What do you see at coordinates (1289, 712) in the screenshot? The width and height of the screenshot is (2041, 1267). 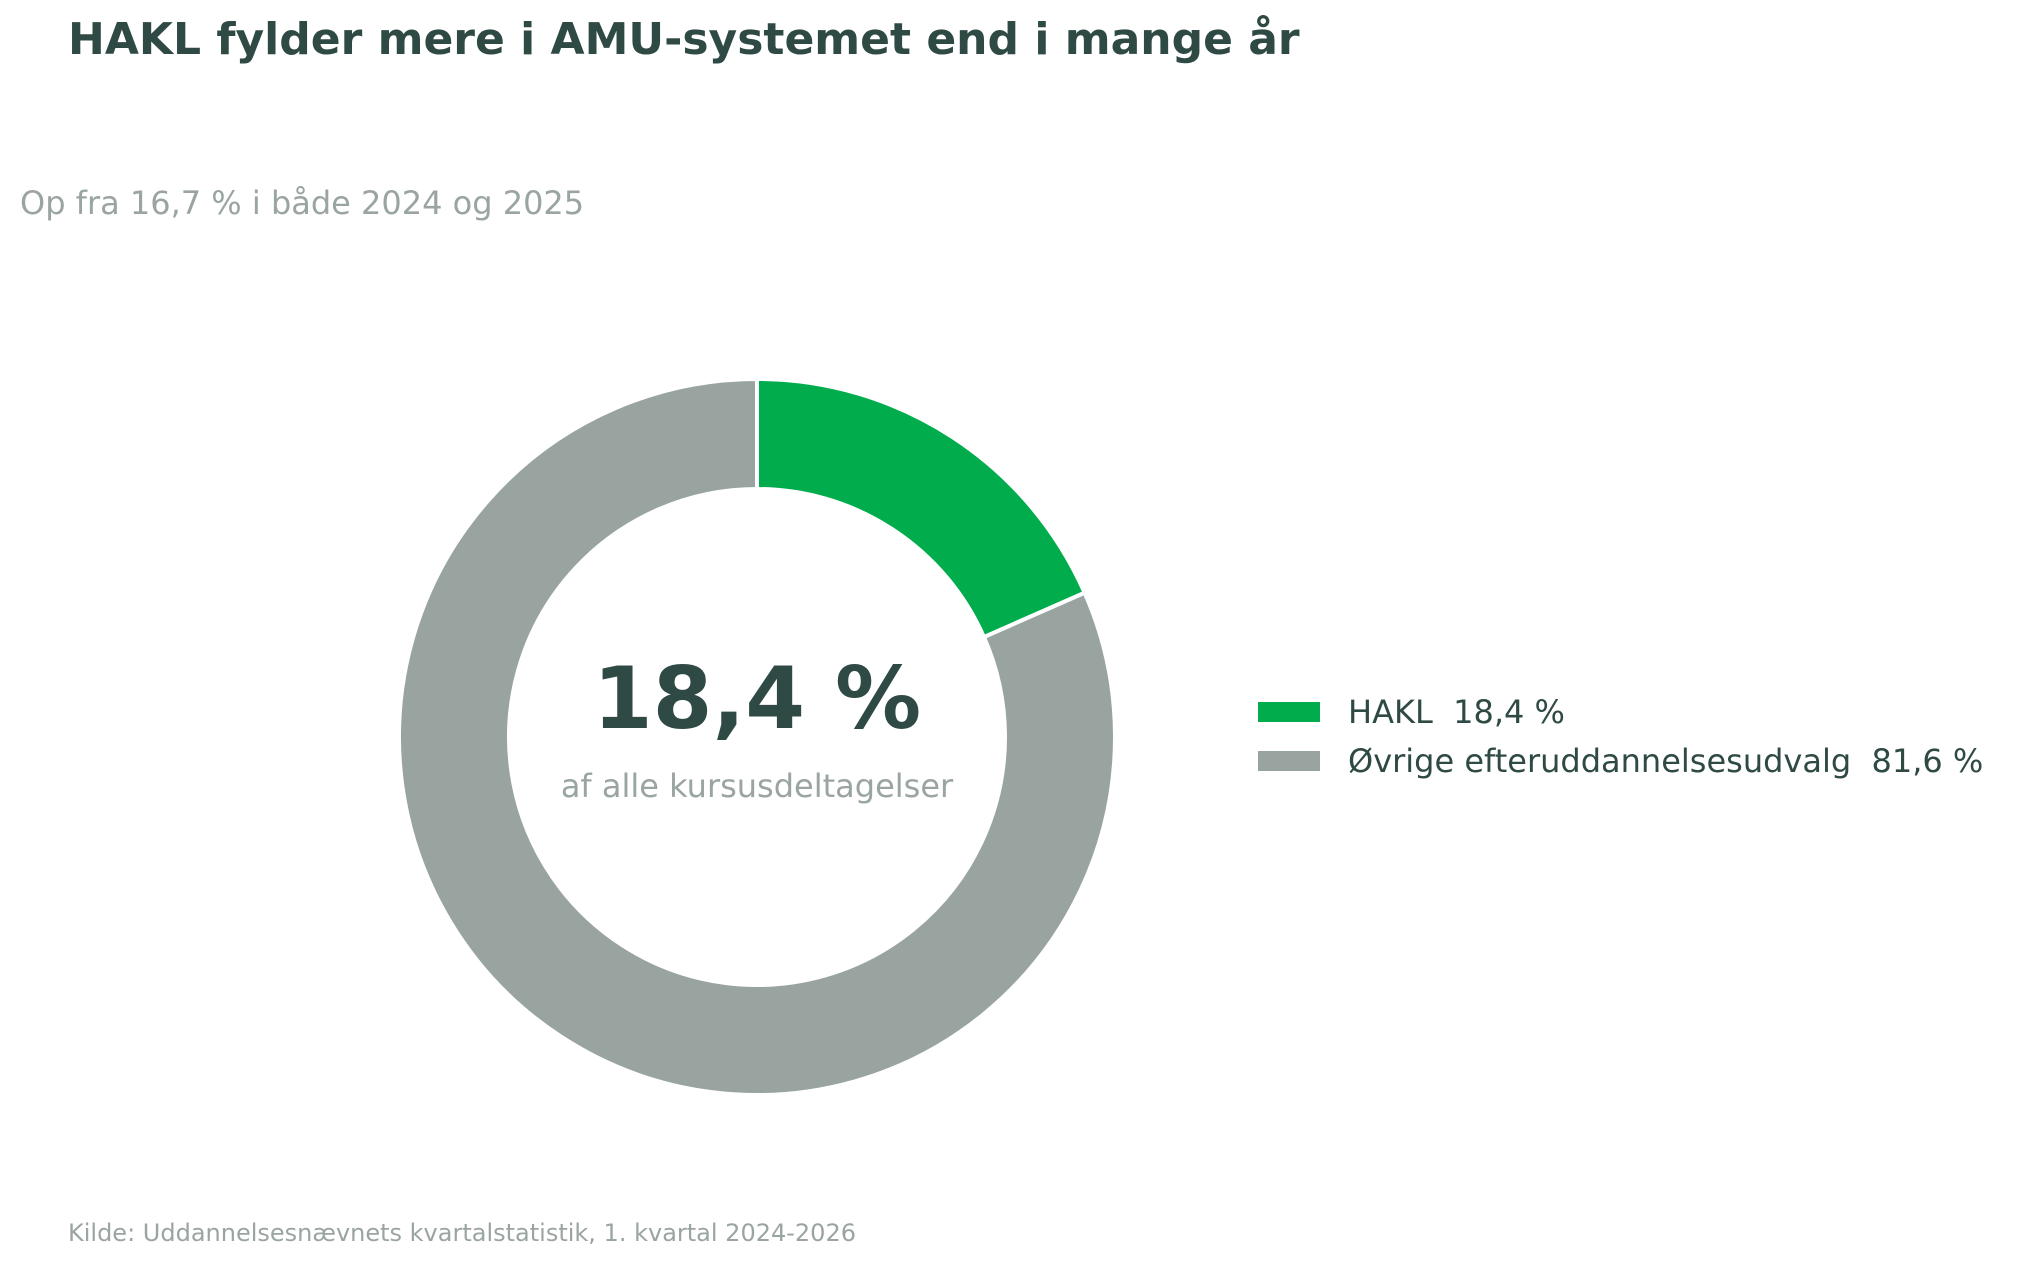 I see `legend-swatch-hakl` at bounding box center [1289, 712].